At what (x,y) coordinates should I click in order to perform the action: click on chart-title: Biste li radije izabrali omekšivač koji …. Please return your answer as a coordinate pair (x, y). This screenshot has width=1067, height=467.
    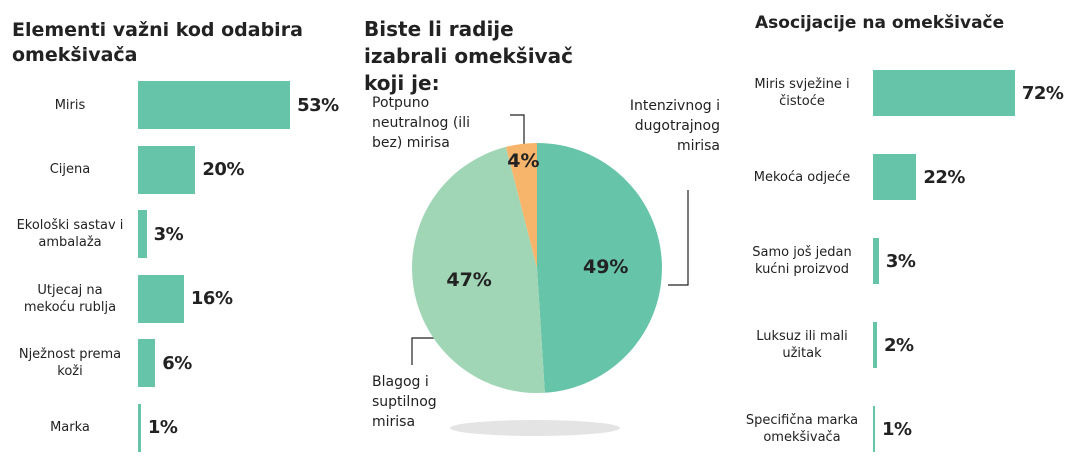
    Looking at the image, I should click on (468, 56).